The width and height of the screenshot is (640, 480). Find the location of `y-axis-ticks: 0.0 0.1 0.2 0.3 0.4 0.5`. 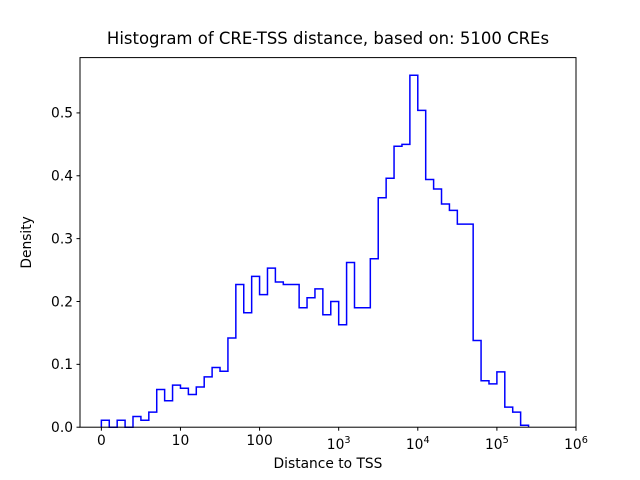

y-axis-ticks: 0.0 0.1 0.2 0.3 0.4 0.5 is located at coordinates (65, 271).